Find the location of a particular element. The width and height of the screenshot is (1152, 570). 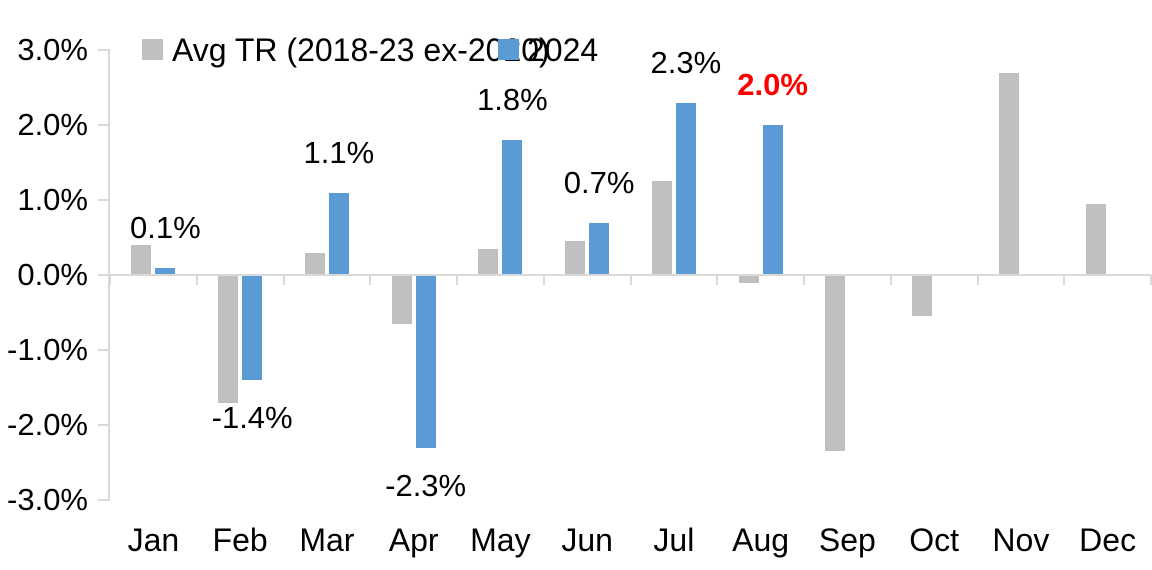

x-axis-label-aug: Aug is located at coordinates (761, 540).